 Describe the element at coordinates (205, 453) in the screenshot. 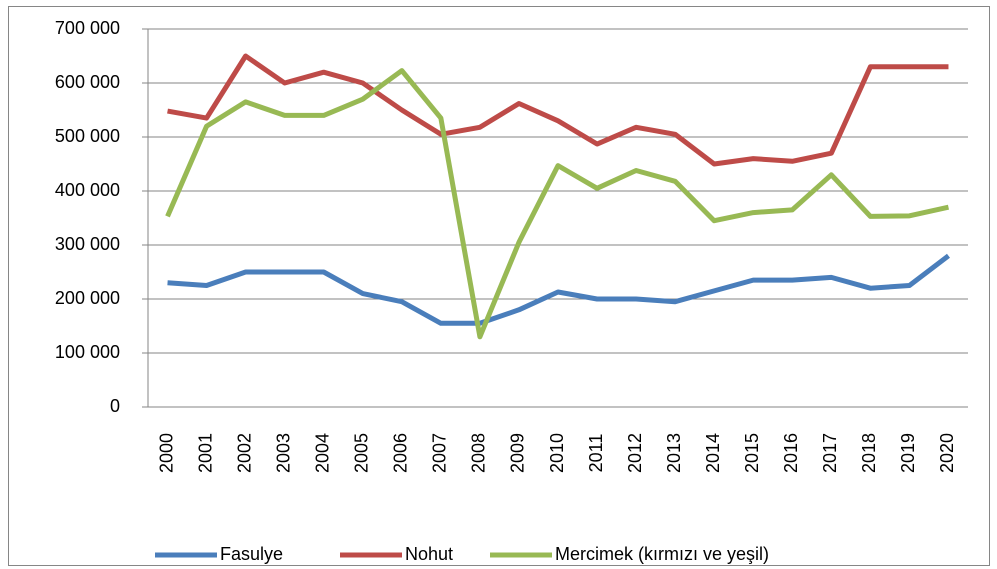

I see `x-tick-label: 2001` at that location.